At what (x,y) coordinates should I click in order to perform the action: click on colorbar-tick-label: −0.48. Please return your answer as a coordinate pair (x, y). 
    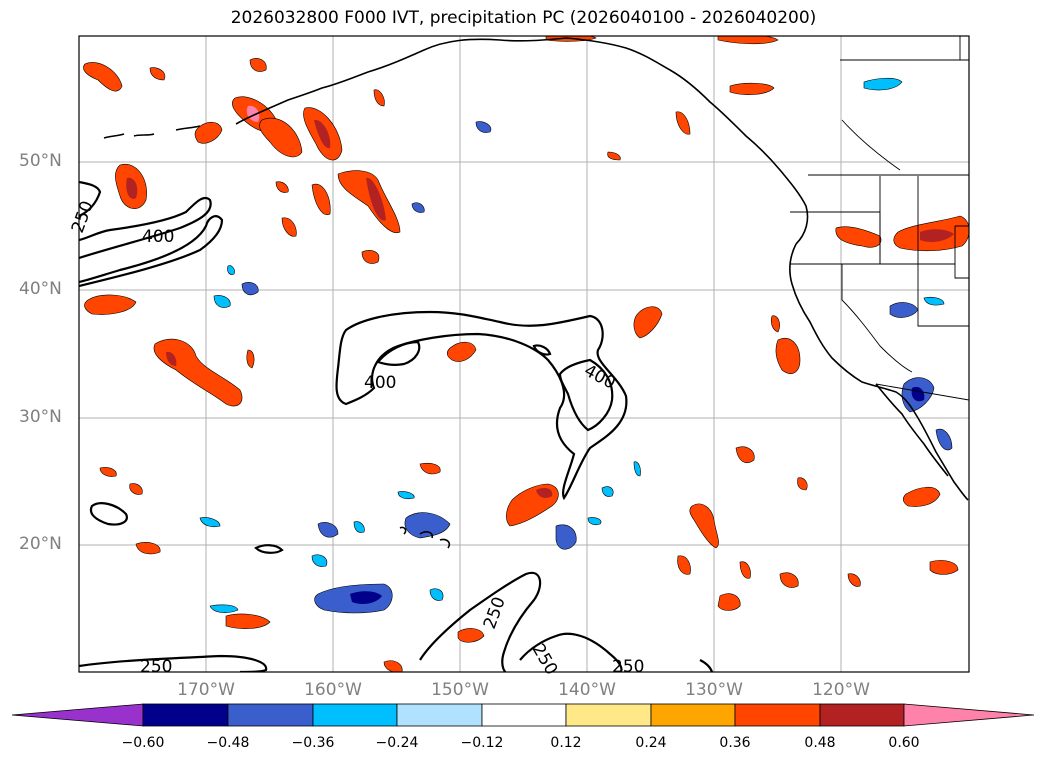
    Looking at the image, I should click on (228, 743).